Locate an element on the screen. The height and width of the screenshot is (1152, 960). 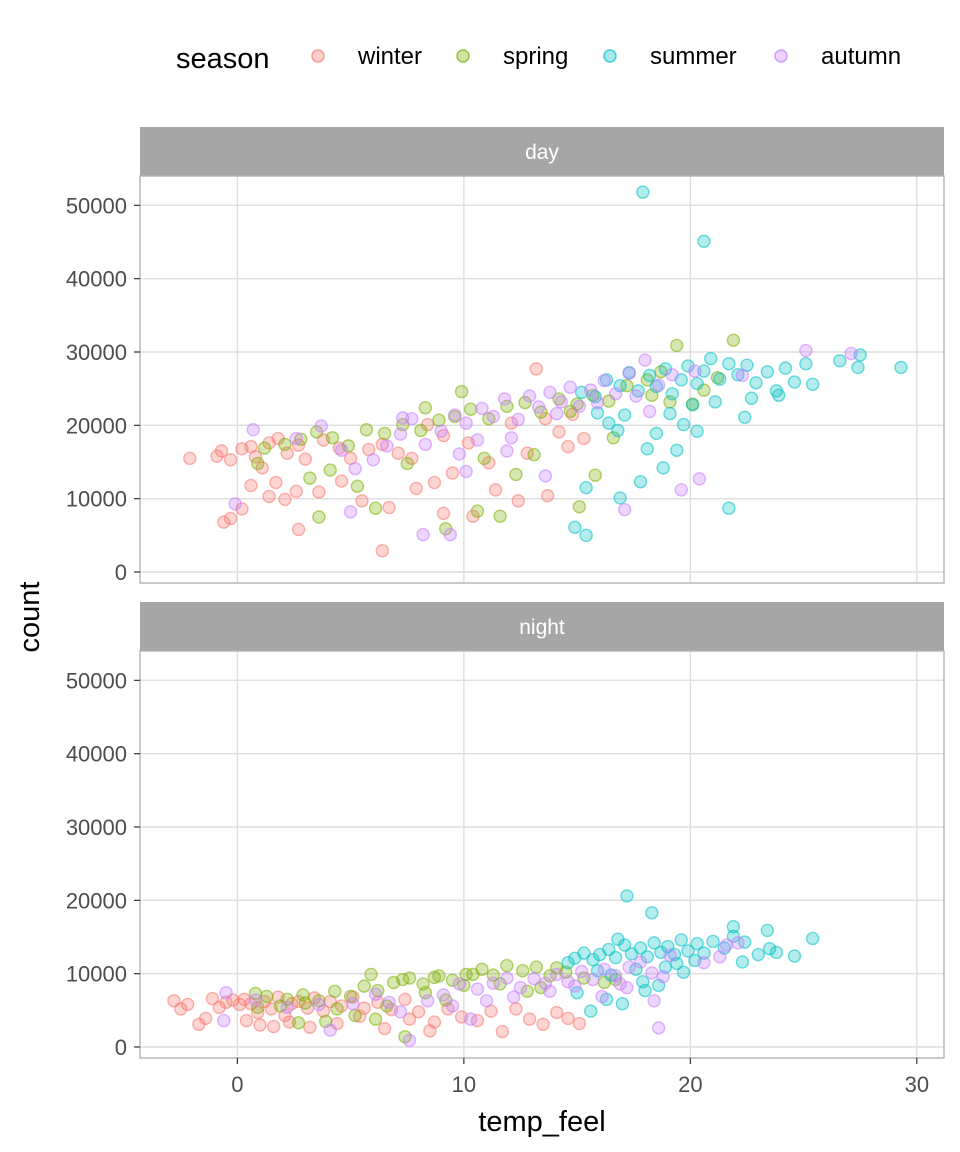
x-tick-label-20: 20 is located at coordinates (690, 1084).